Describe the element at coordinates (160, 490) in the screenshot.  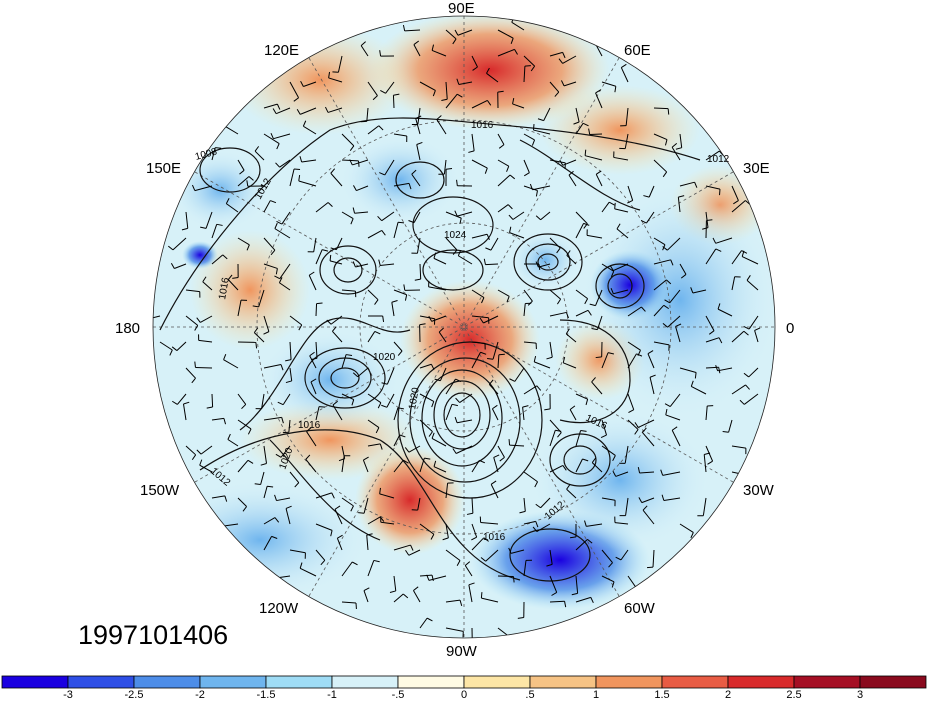
I see `lon-label-150w: 150W` at that location.